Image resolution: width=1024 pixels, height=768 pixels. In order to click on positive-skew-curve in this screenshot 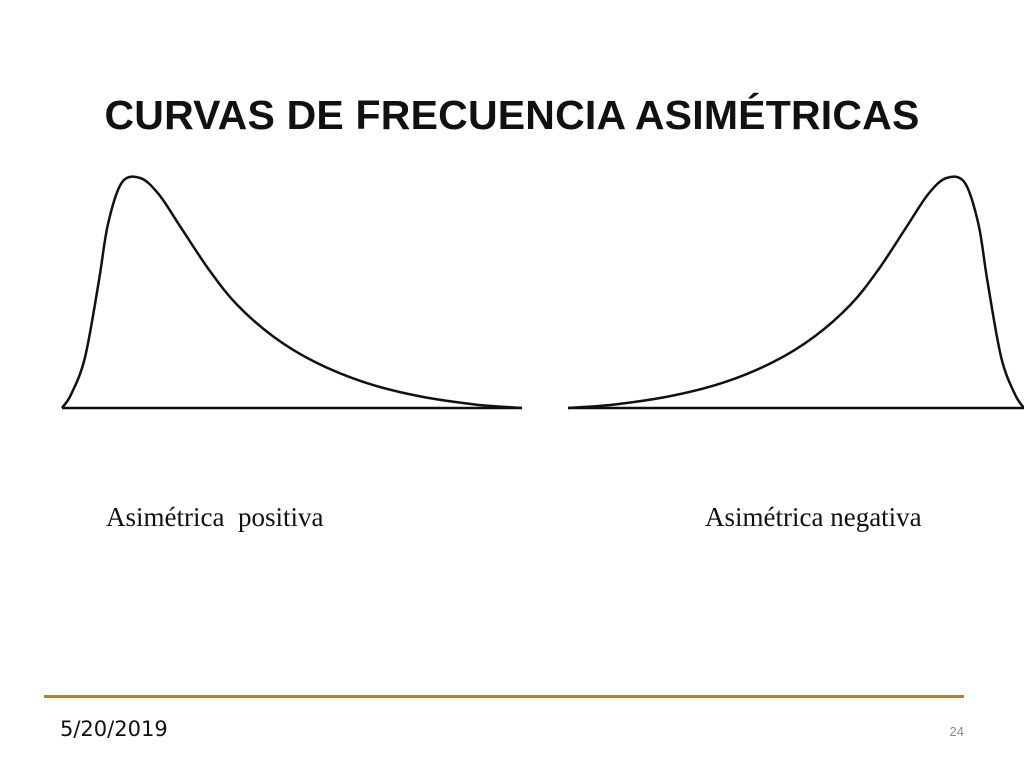, I will do `click(291, 292)`.